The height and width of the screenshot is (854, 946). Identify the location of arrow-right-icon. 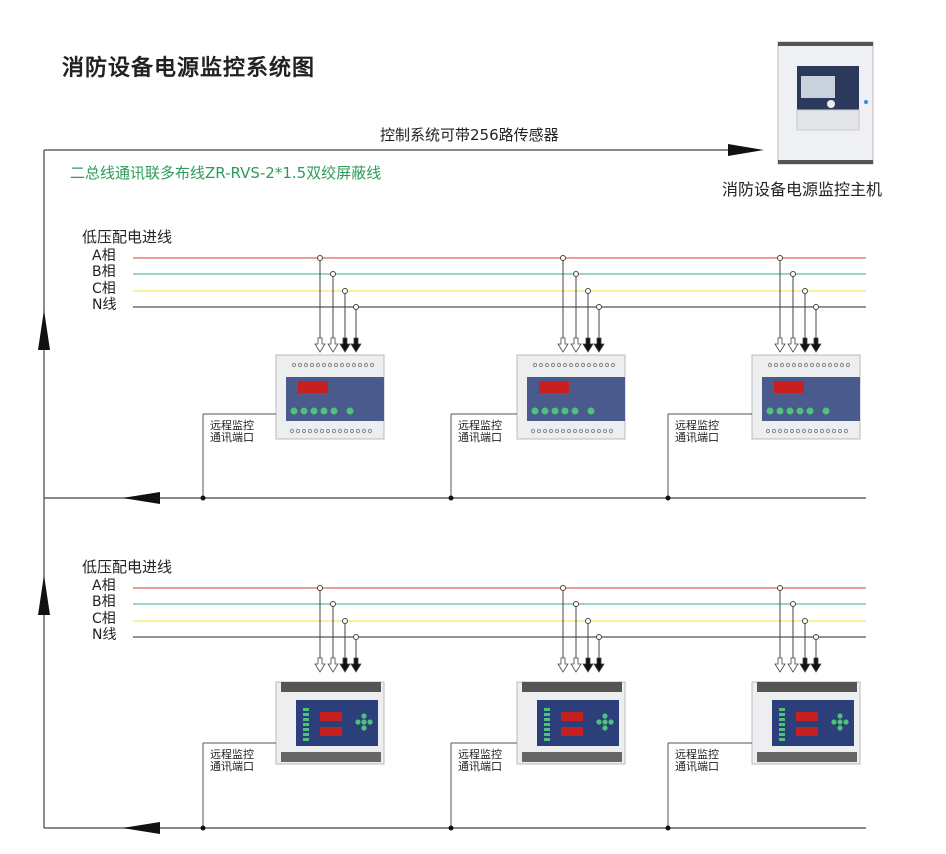
(746, 150).